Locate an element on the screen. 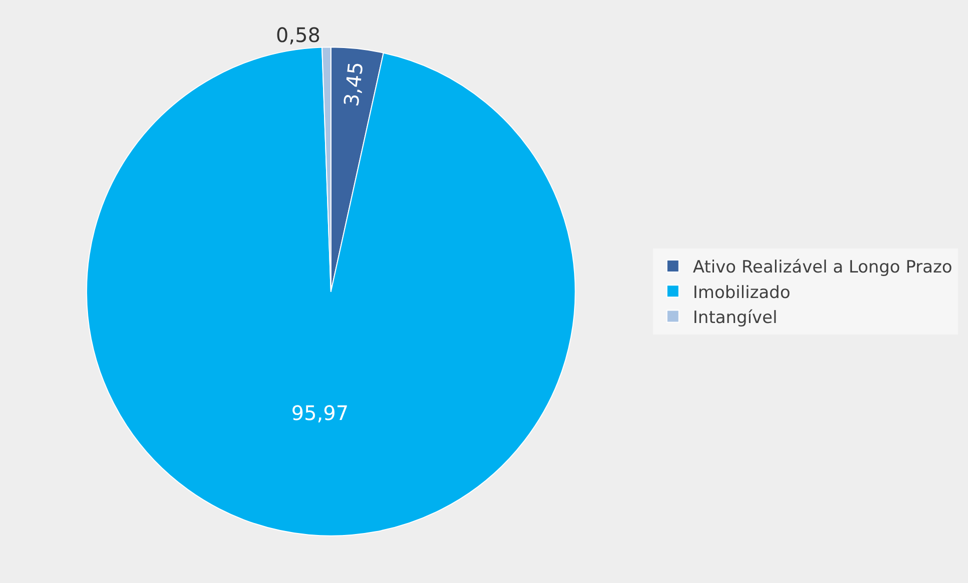  legend-label: Imobilizado is located at coordinates (741, 292).